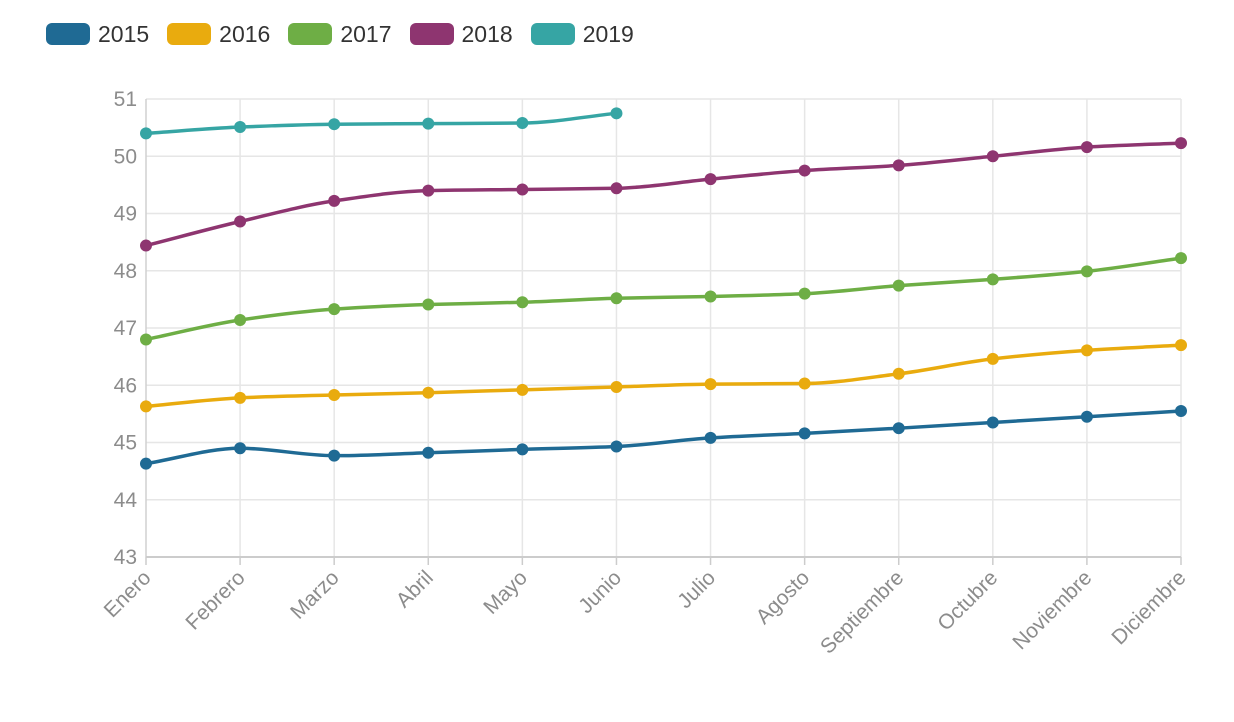 This screenshot has width=1234, height=722. What do you see at coordinates (608, 33) in the screenshot?
I see `legend-label: 2019` at bounding box center [608, 33].